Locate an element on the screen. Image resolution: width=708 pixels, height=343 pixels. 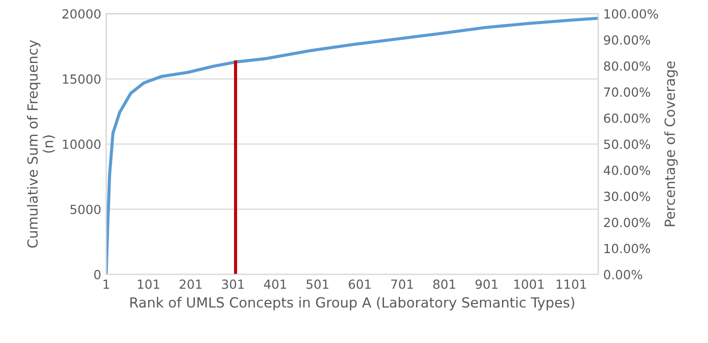
y2-axis-title: Percentage of Coverage is located at coordinates (671, 143).